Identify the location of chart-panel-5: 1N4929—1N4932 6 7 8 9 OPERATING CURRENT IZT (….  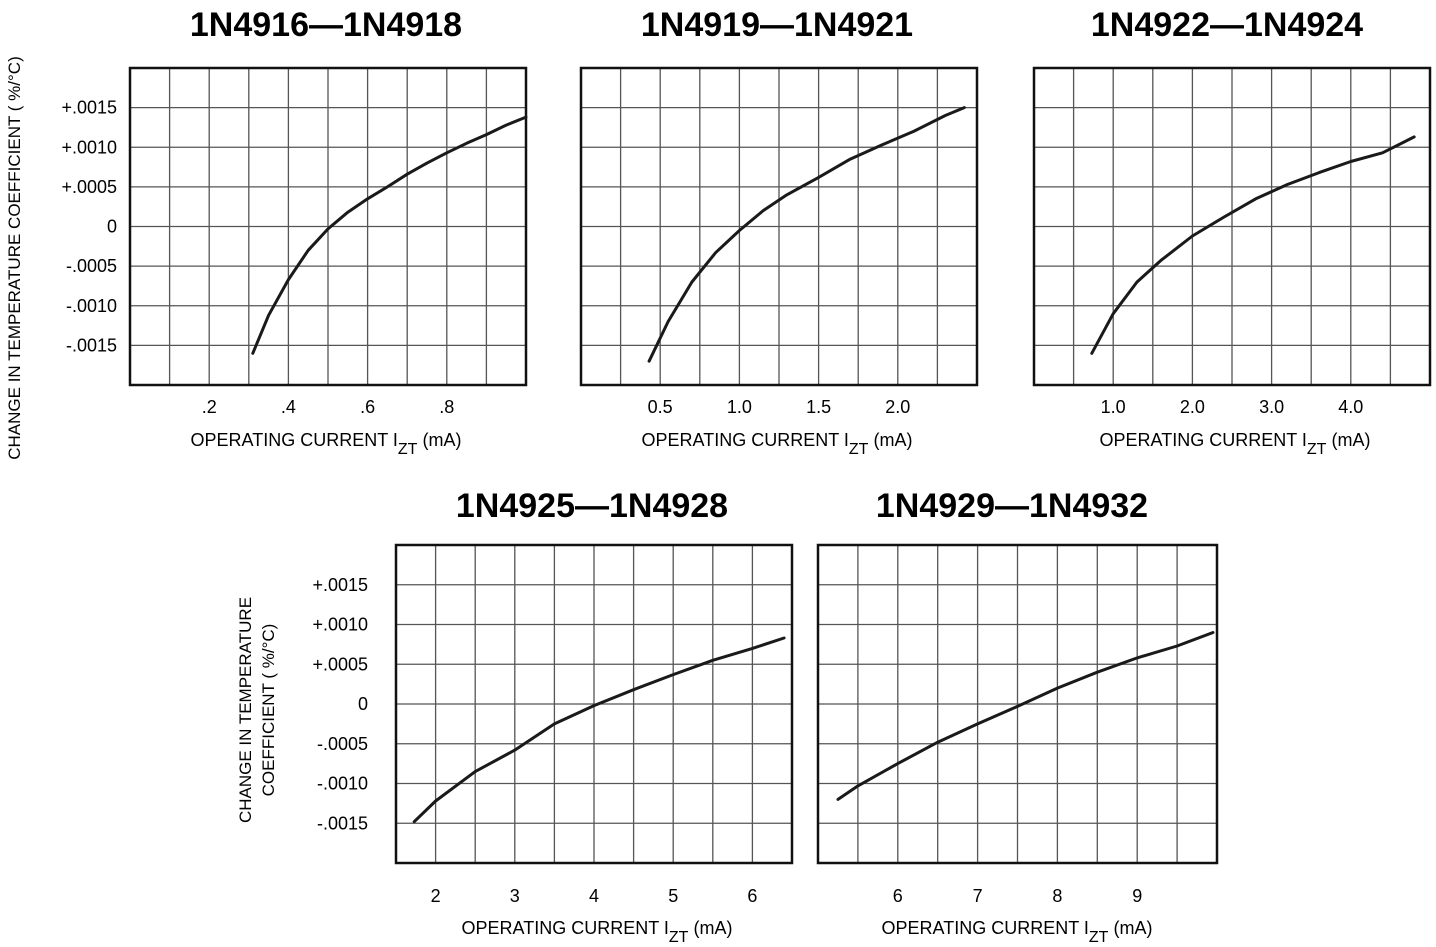
(1017, 716).